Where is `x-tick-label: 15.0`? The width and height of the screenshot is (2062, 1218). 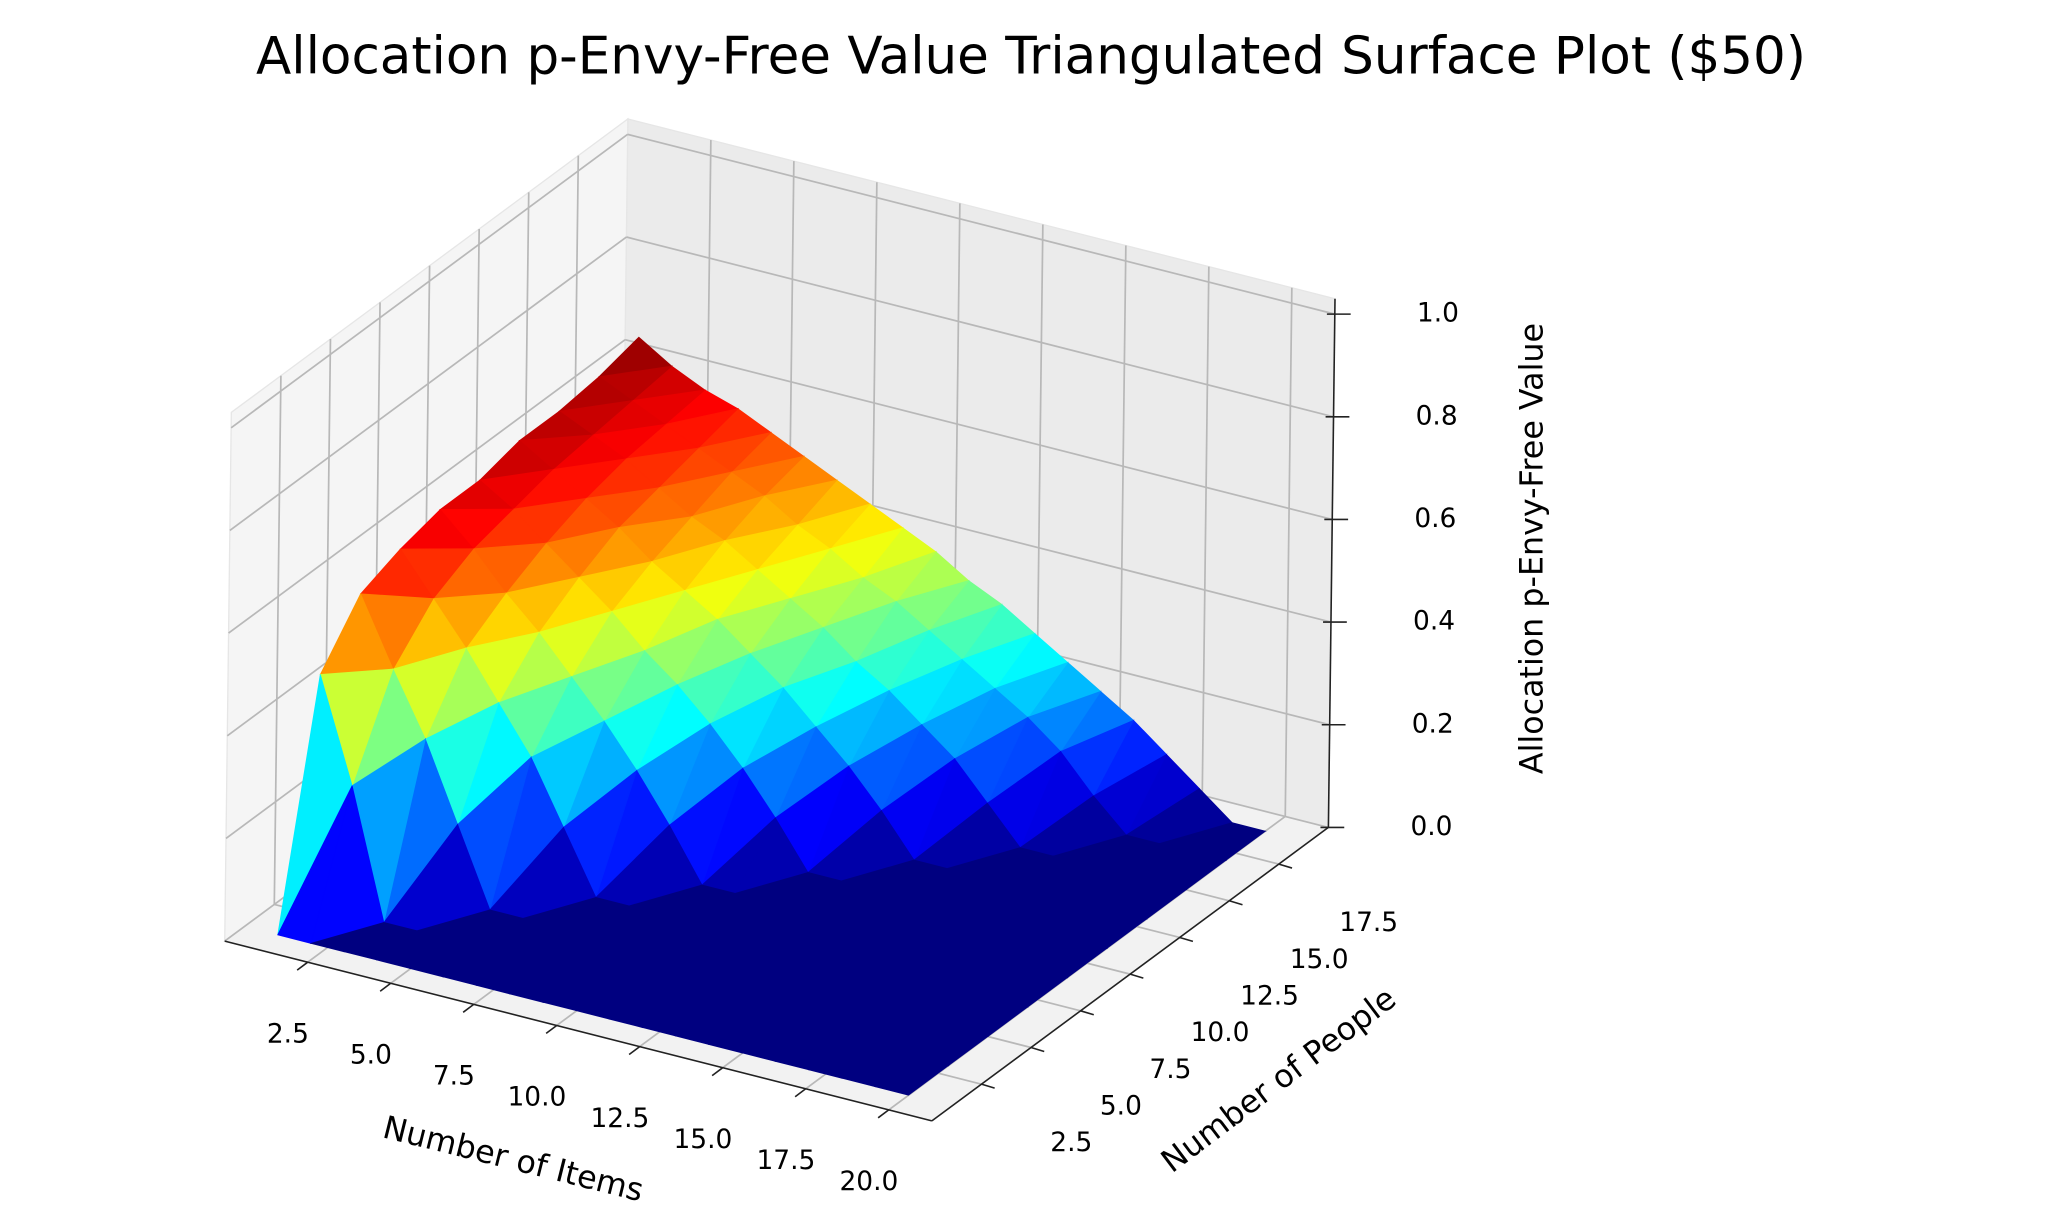 x-tick-label: 15.0 is located at coordinates (702, 1139).